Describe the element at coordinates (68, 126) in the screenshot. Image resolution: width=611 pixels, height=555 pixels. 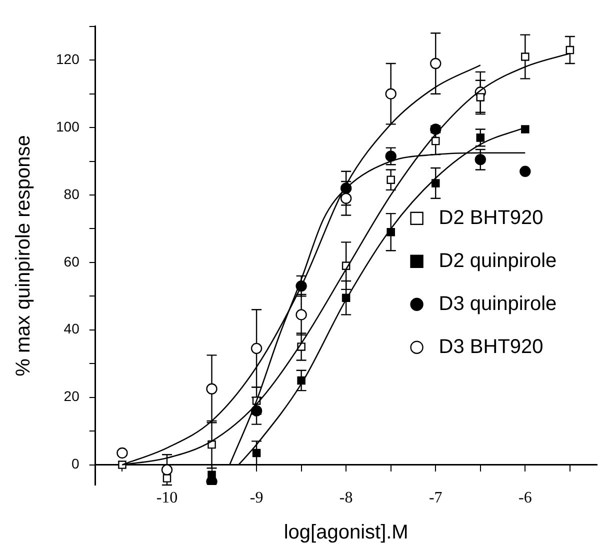
I see `y-tick-label: 100` at that location.